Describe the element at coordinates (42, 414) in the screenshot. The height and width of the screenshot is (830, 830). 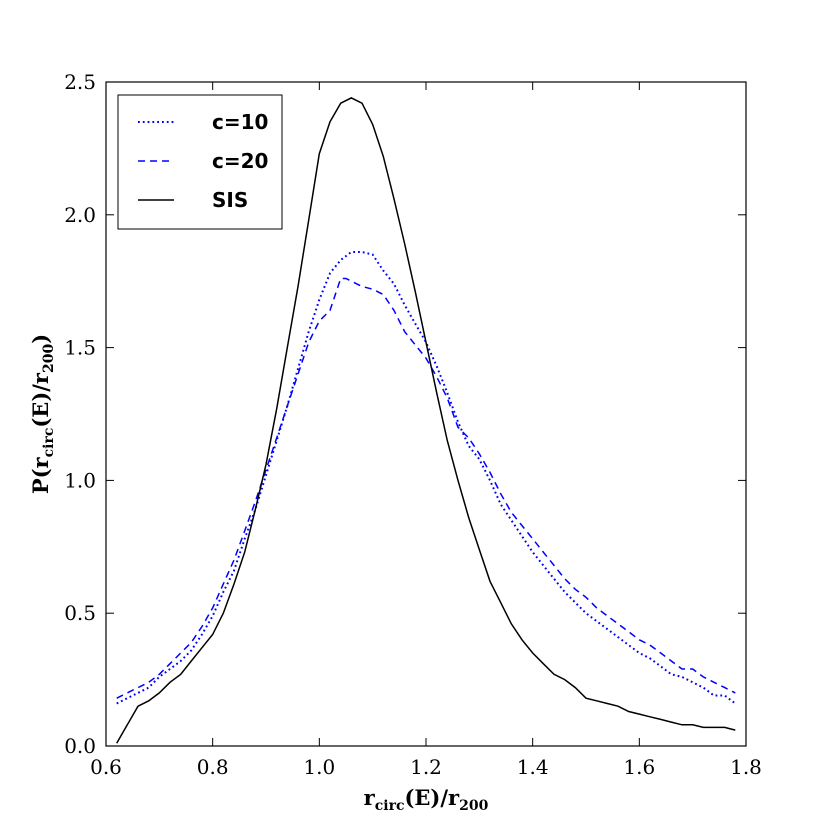
I see `y-axis-title: P(rcirc(E)/r200)` at that location.